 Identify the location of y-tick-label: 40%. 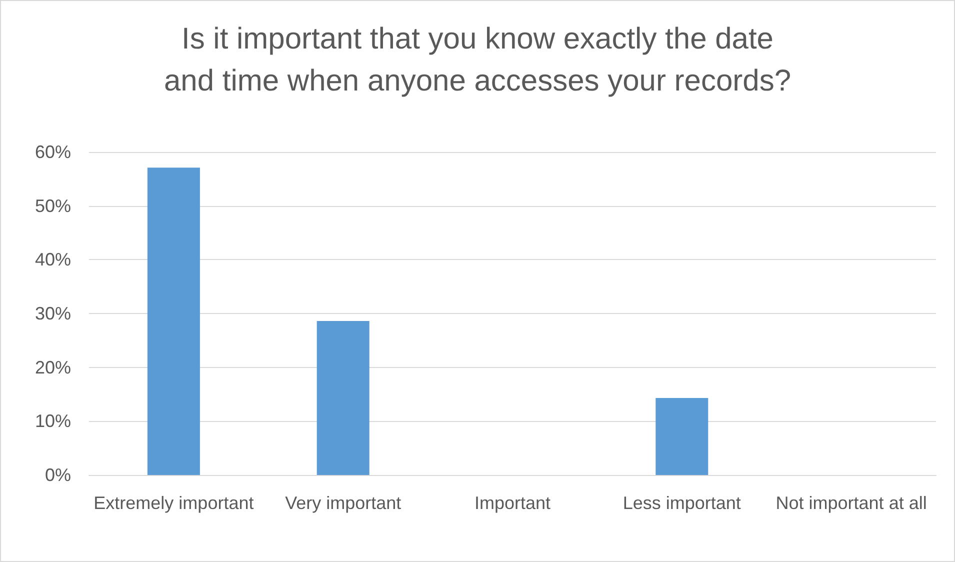
(52, 260).